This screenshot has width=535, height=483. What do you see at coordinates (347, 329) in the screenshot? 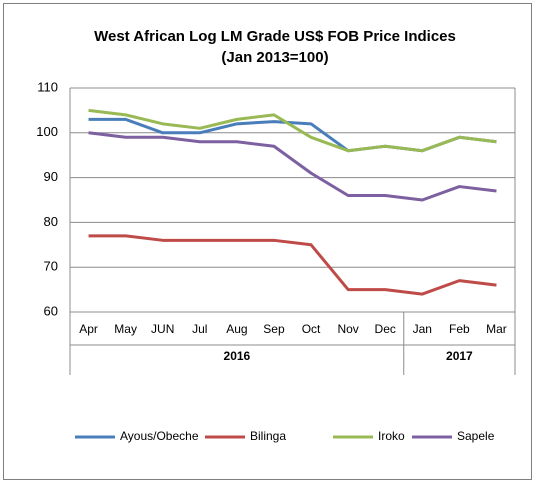
I see `x-tick-label: Nov` at bounding box center [347, 329].